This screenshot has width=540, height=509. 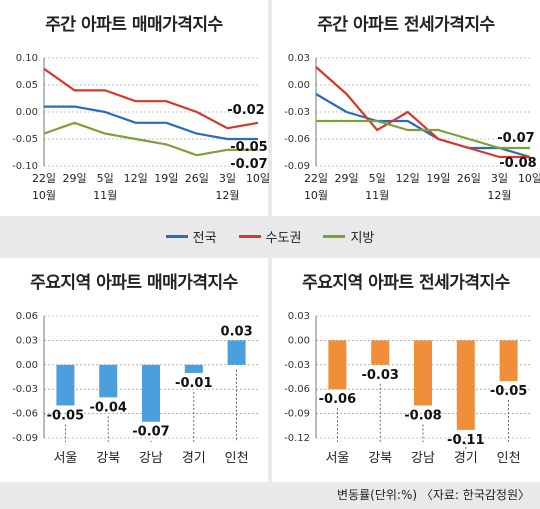 What do you see at coordinates (379, 375) in the screenshot?
I see `bar-value-label: -0.03` at bounding box center [379, 375].